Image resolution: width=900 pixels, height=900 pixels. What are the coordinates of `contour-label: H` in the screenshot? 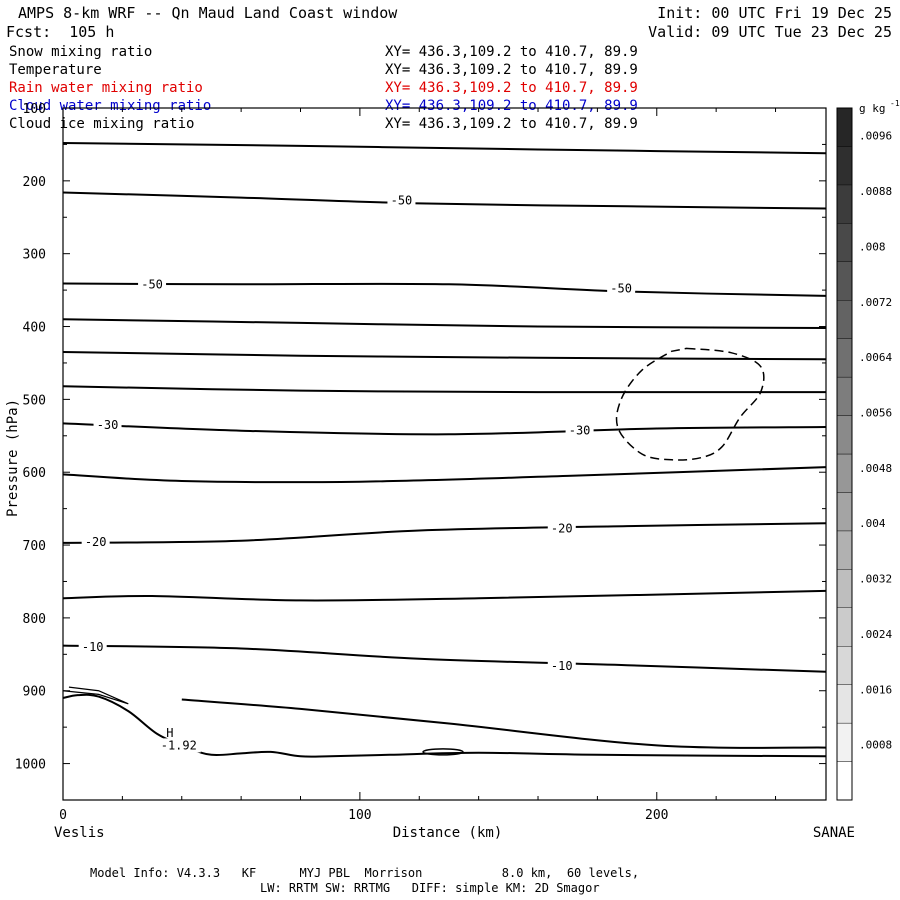 It's located at (169, 733).